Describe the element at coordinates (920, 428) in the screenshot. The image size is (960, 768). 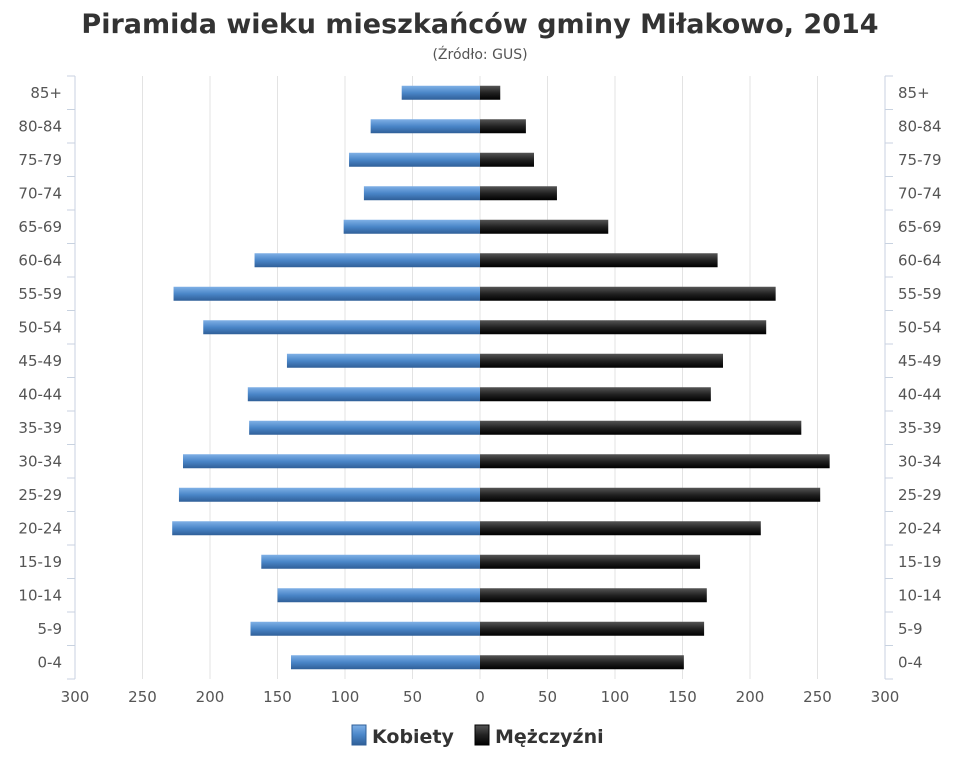
I see `category-label-right: 35-39` at that location.